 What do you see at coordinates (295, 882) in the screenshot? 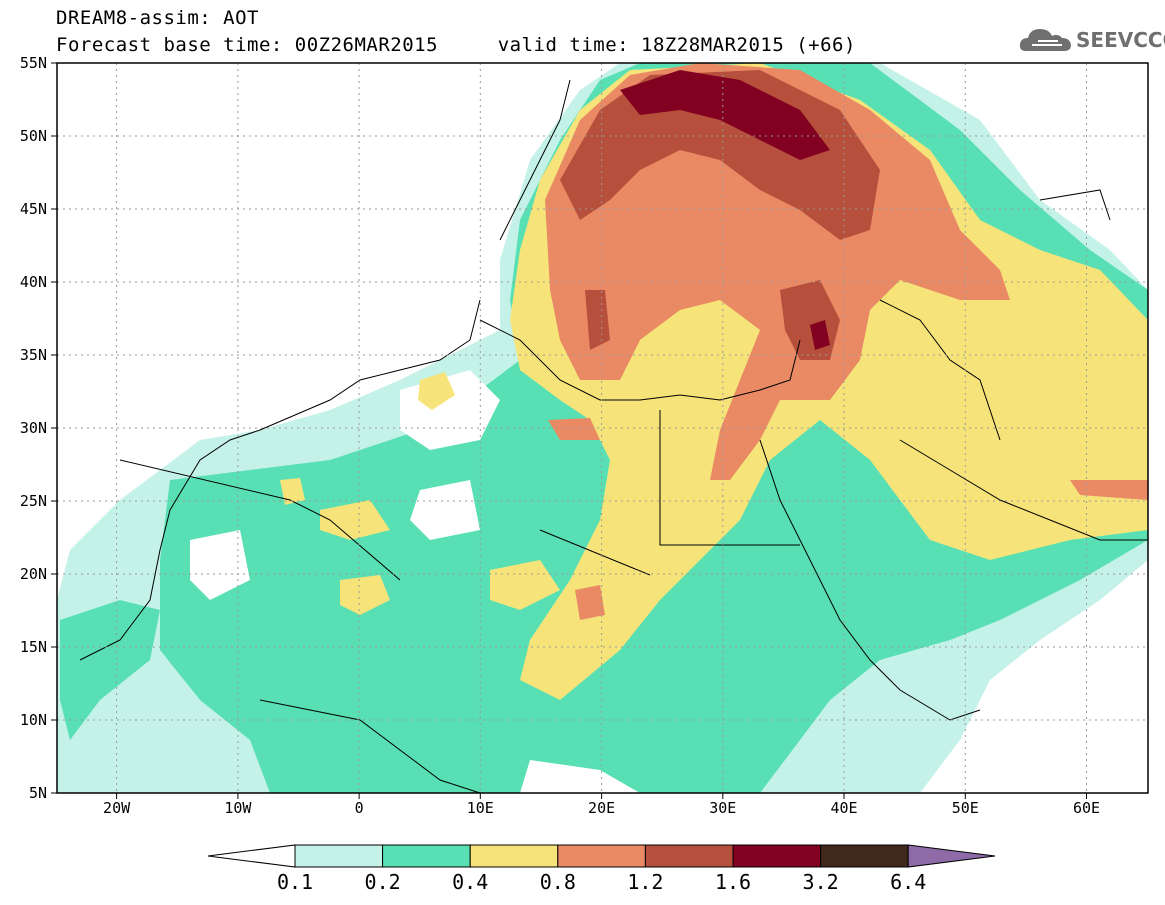
I see `colorbar-label: 0.1` at bounding box center [295, 882].